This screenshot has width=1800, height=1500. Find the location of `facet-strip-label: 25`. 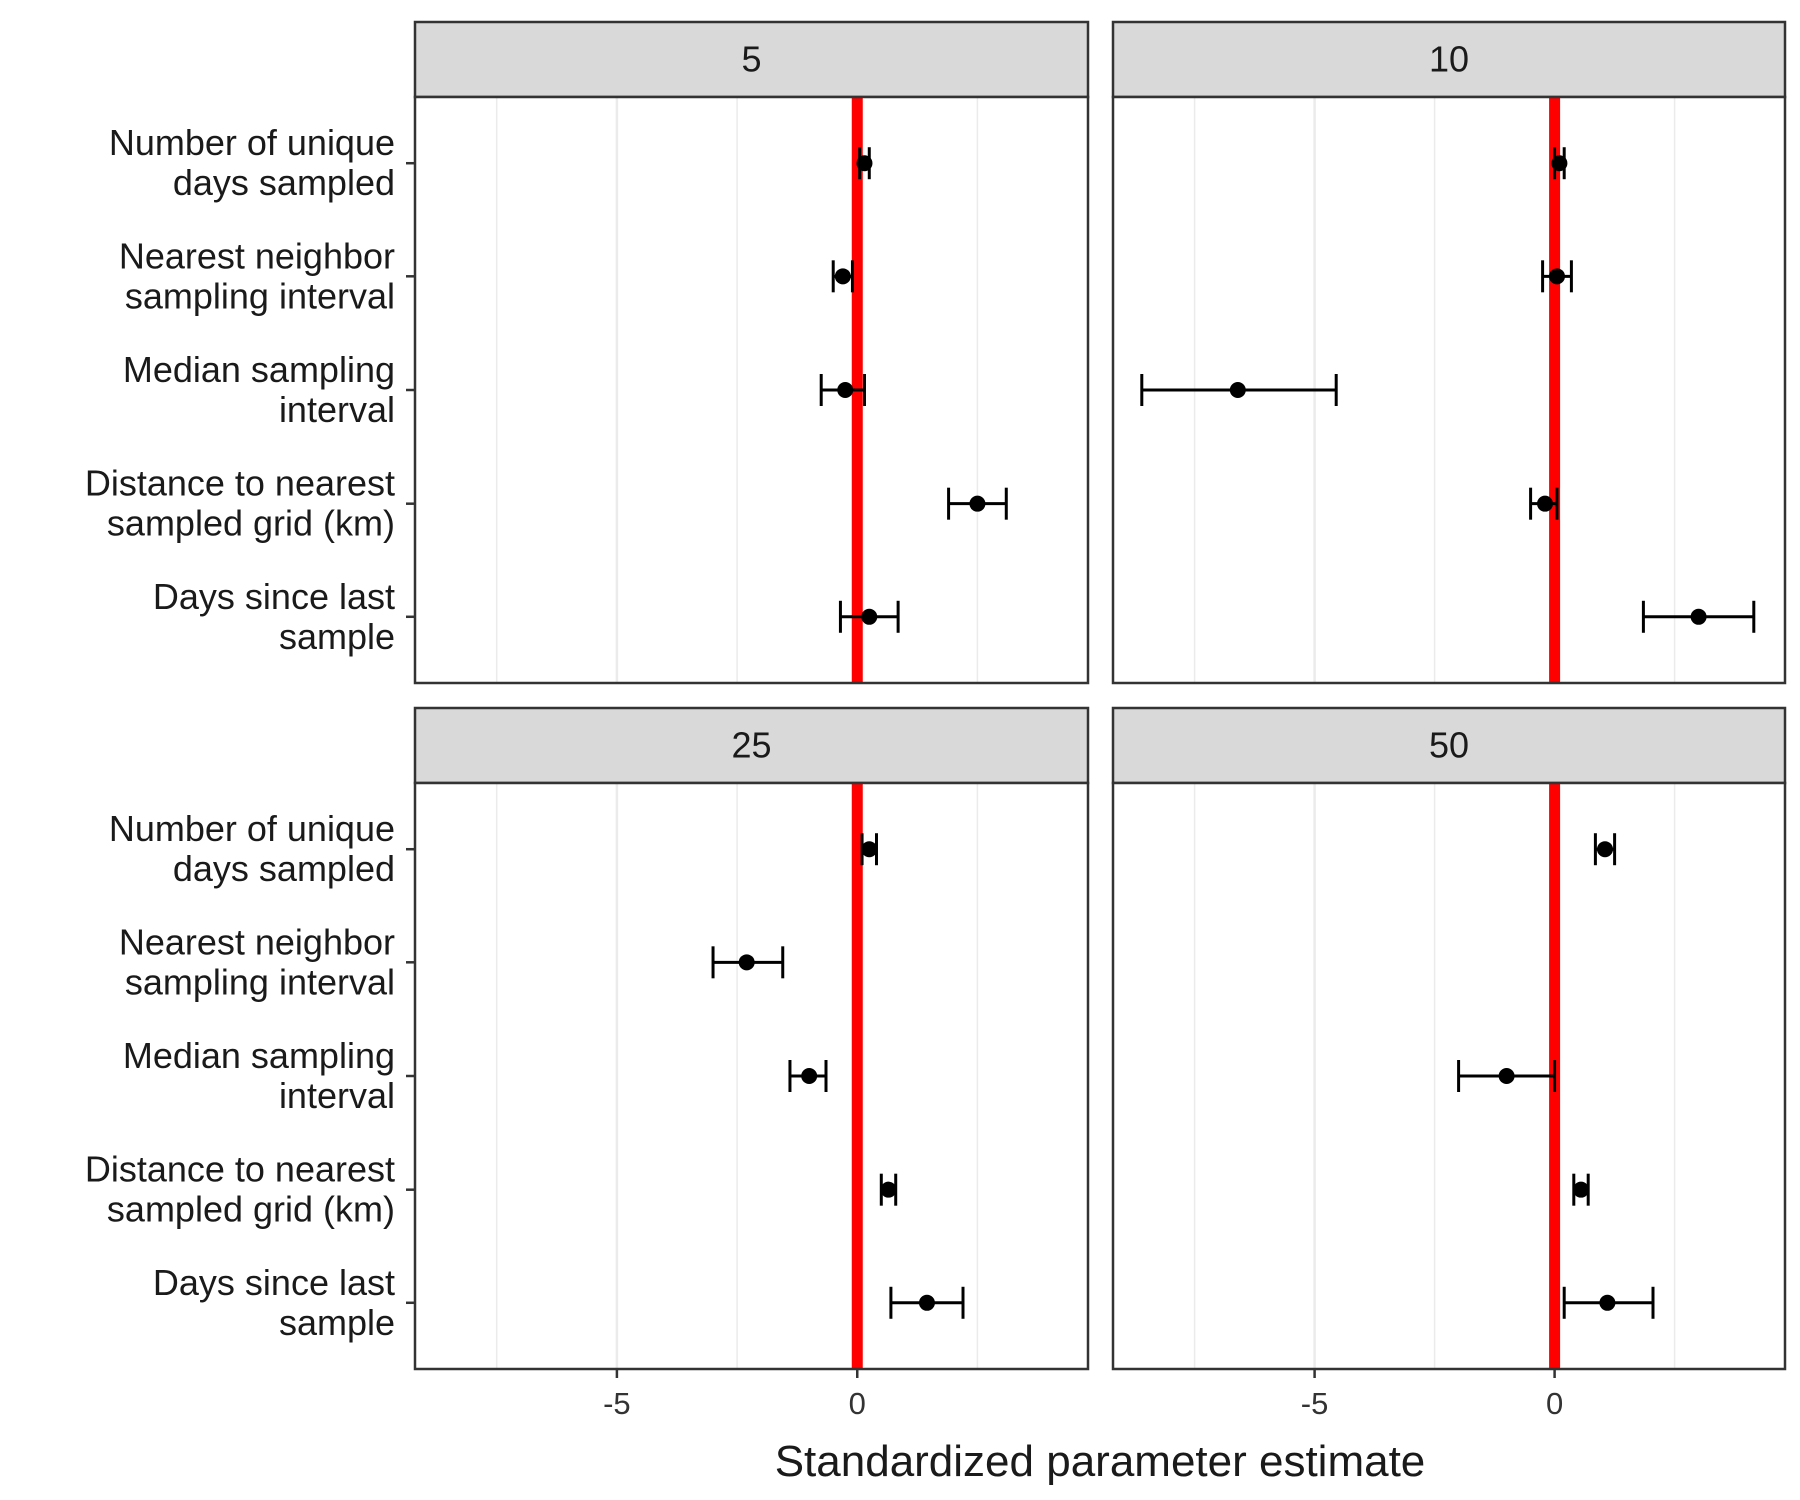

facet-strip-label: 25 is located at coordinates (751, 745).